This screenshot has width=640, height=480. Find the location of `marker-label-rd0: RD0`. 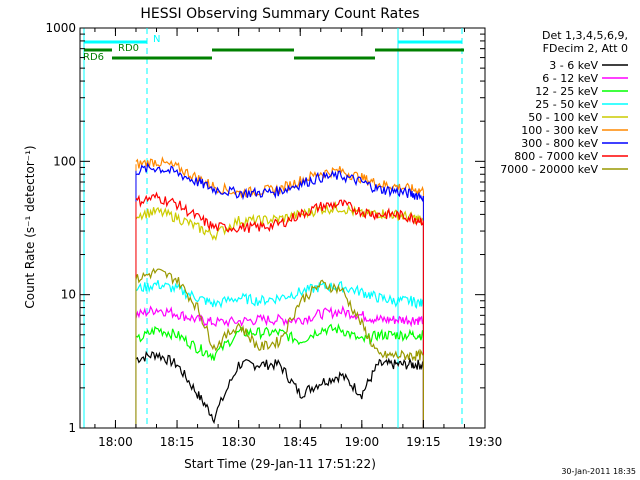

marker-label-rd0: RD0 is located at coordinates (128, 48).